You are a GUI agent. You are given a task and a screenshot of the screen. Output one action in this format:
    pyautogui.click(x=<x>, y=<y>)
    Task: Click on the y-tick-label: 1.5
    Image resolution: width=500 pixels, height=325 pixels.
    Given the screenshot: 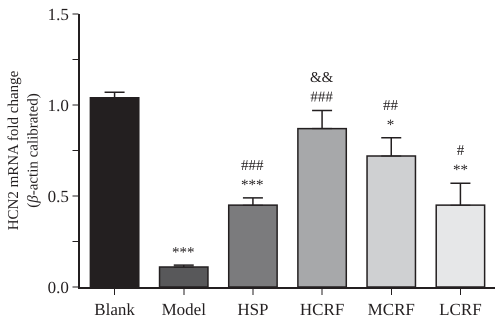 What is the action you would take?
    pyautogui.click(x=58, y=14)
    